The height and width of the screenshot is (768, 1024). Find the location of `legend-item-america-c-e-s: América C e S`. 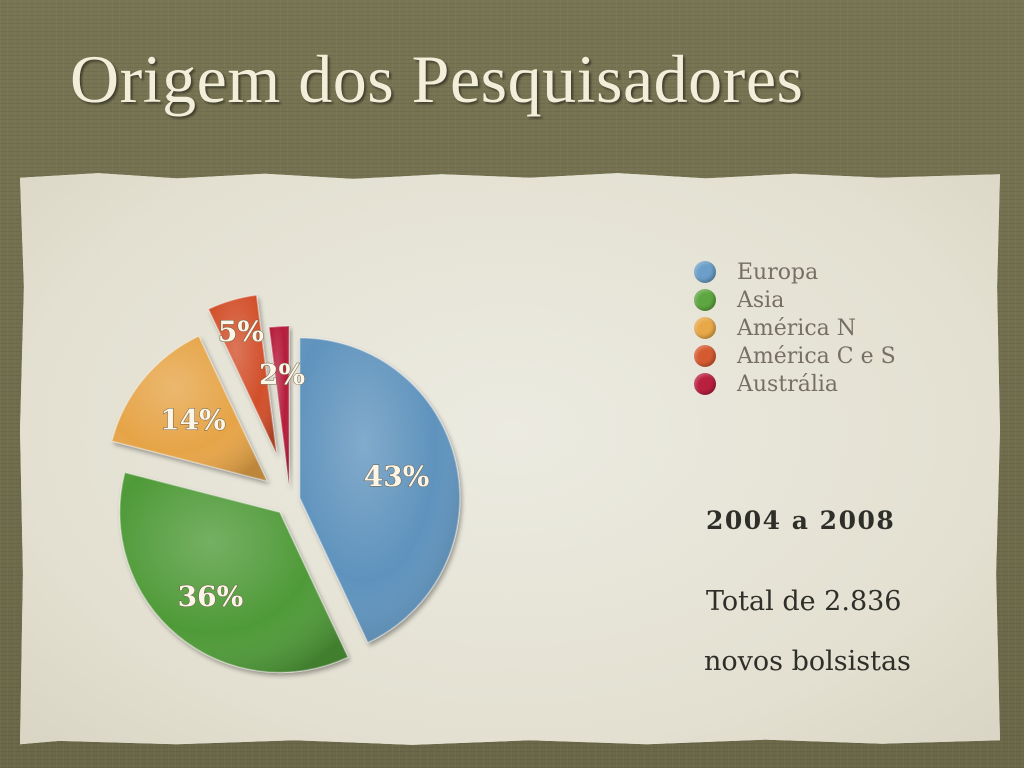

legend-item-america-c-e-s: América C e S is located at coordinates (795, 356).